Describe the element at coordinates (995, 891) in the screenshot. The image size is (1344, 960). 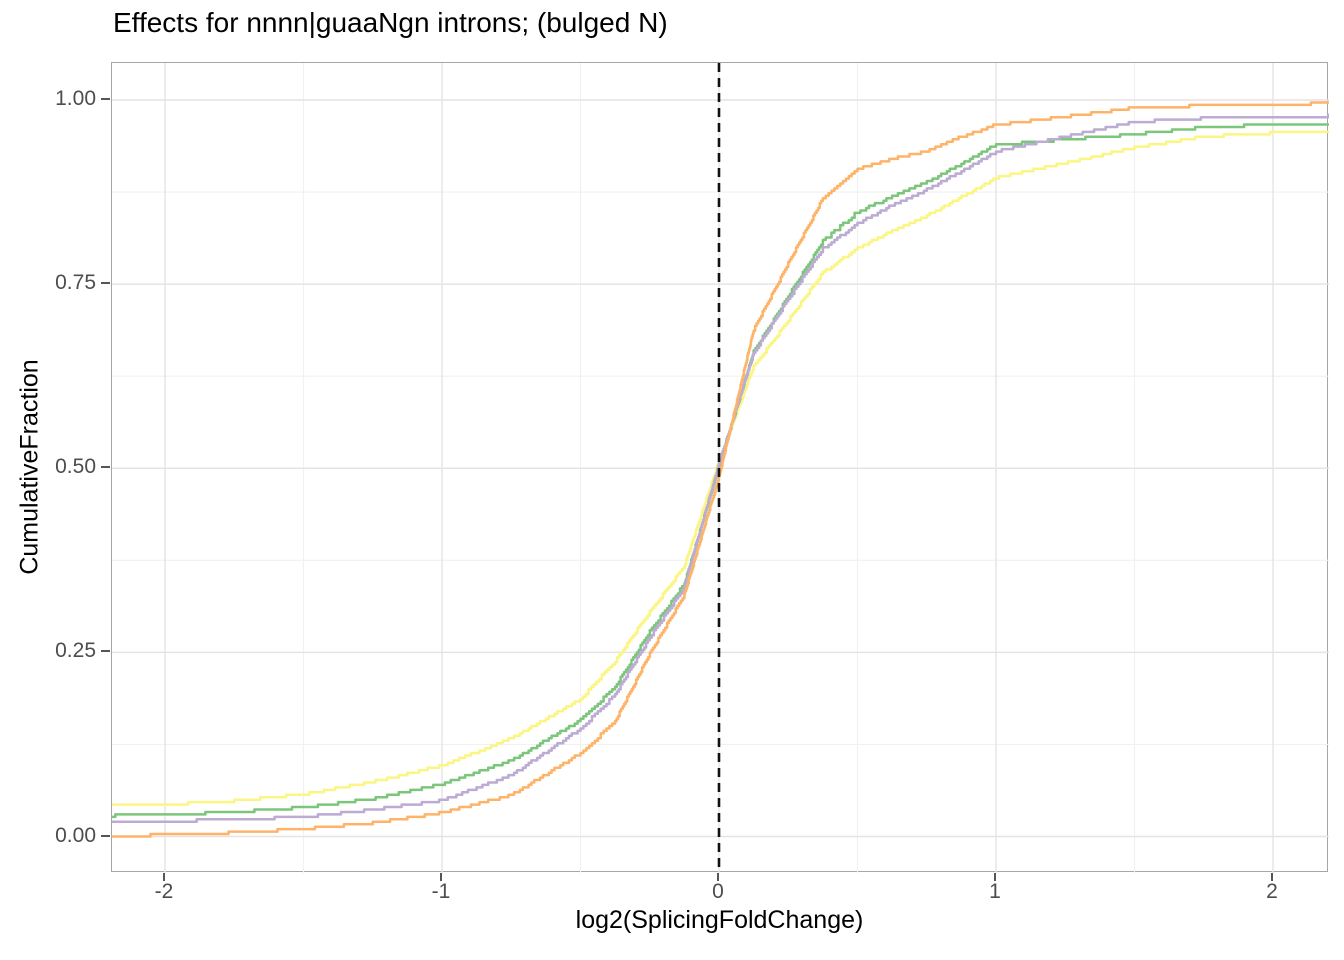
I see `x-tick-label: 1` at that location.